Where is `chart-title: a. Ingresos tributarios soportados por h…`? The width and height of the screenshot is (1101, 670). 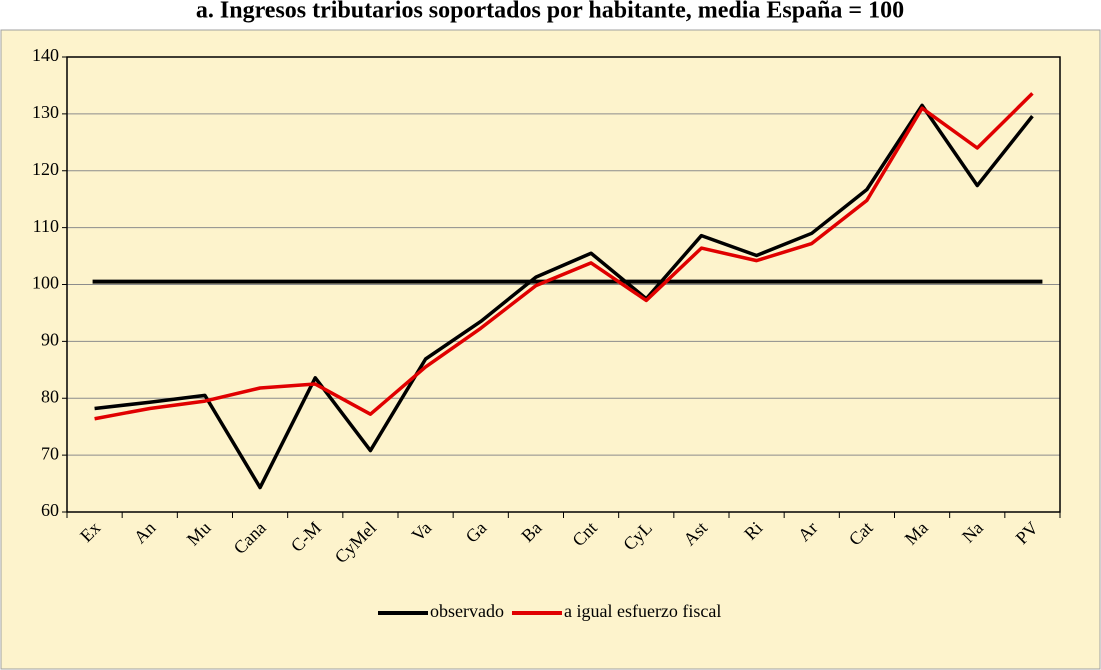 chart-title: a. Ingresos tributarios soportados por h… is located at coordinates (550, 12).